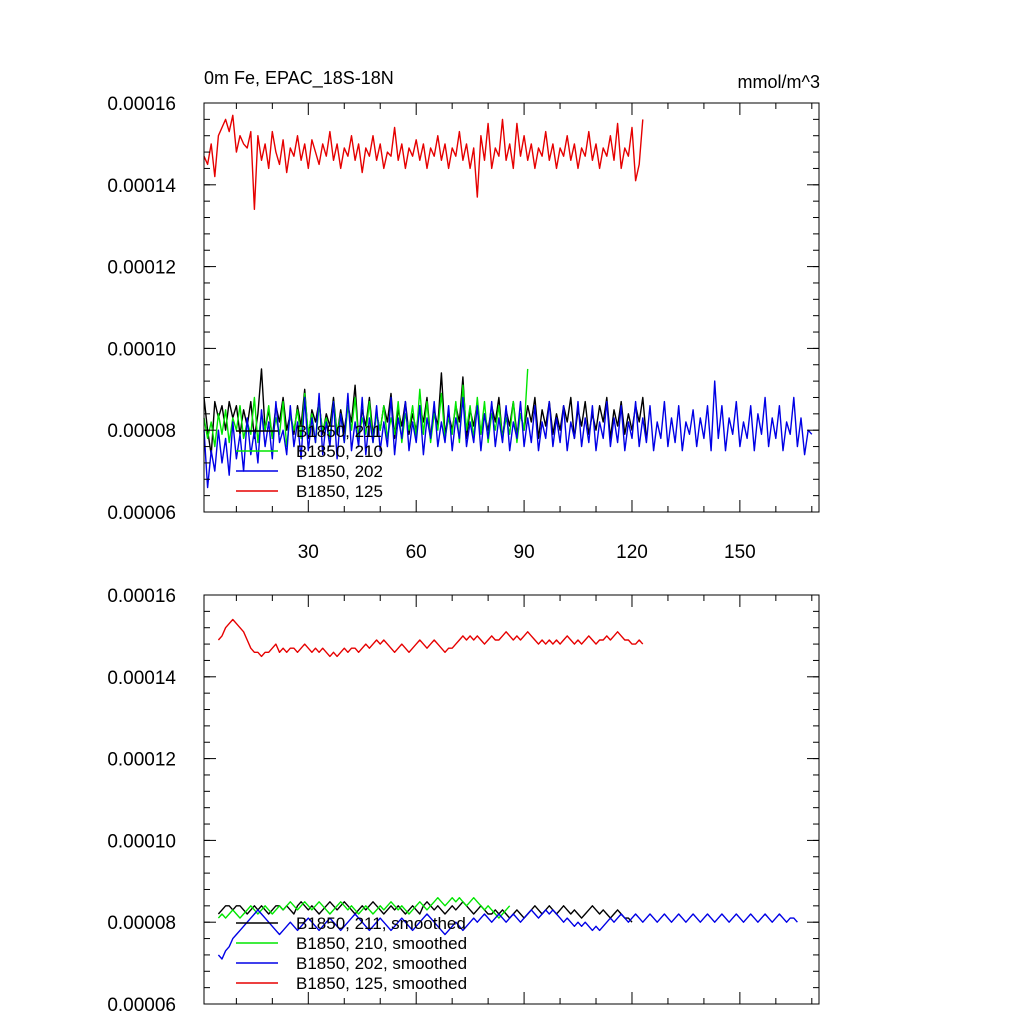 This screenshot has height=1024, width=1024. I want to click on x-tick-label: 90, so click(524, 552).